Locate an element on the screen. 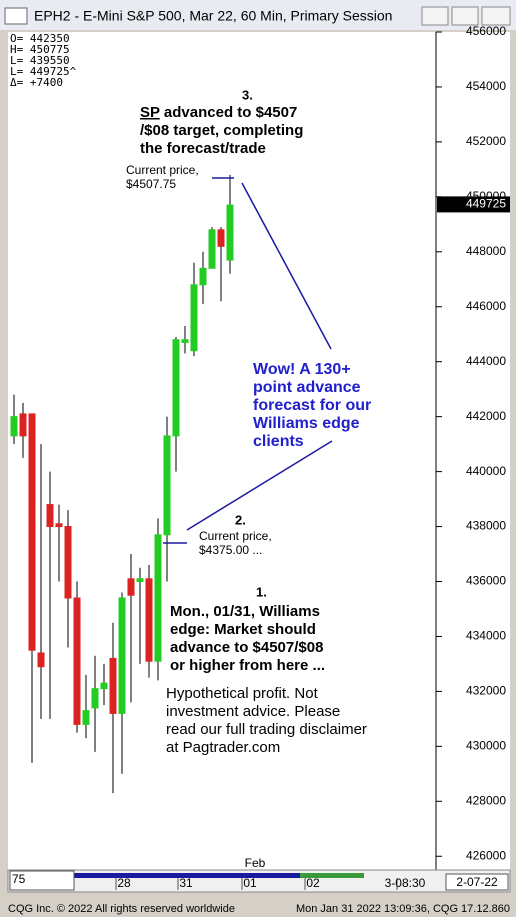 This screenshot has height=917, width=516. disclaimer: investment advice. Please is located at coordinates (253, 711).